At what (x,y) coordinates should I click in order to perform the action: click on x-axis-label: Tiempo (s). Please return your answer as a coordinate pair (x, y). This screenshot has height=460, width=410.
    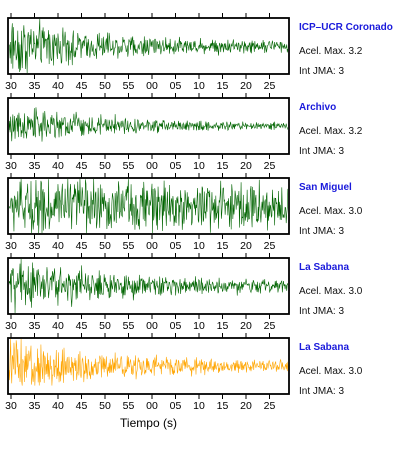
    Looking at the image, I should click on (148, 423).